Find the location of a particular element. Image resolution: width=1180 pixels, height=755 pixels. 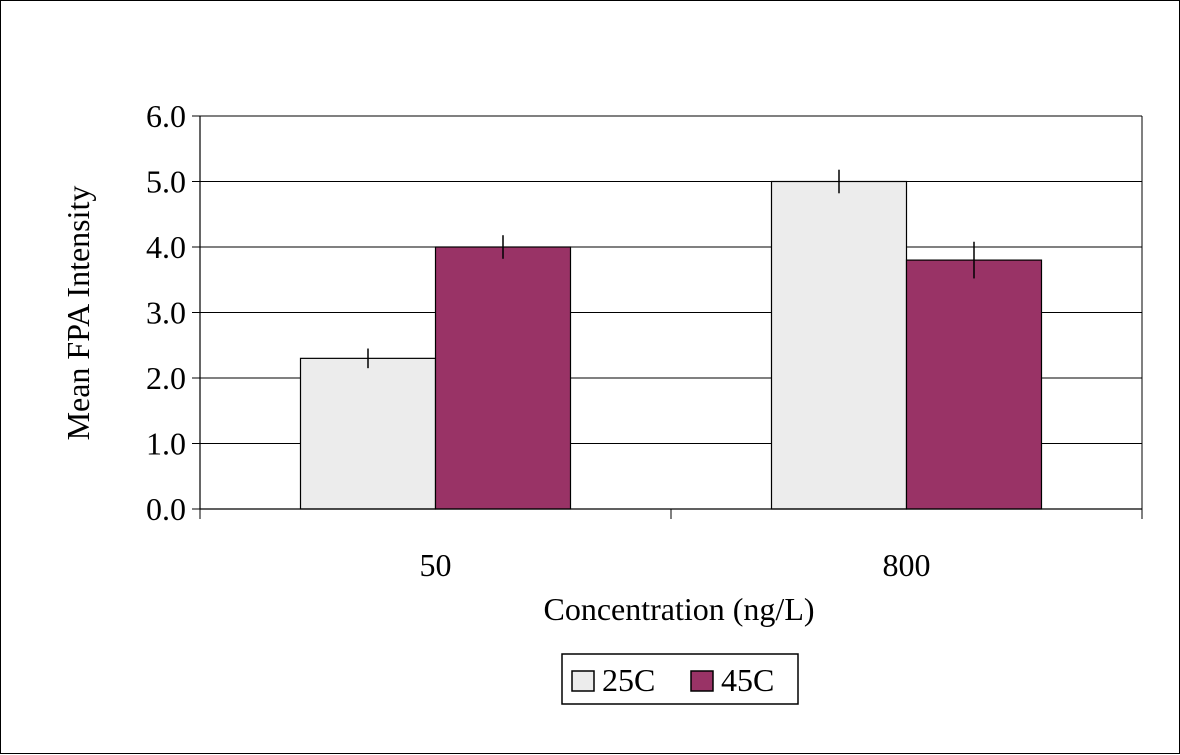

y-tick-labels: 0.0 1.0 2.0 3.0 4.0 5.0 6.0 is located at coordinates (166, 312).